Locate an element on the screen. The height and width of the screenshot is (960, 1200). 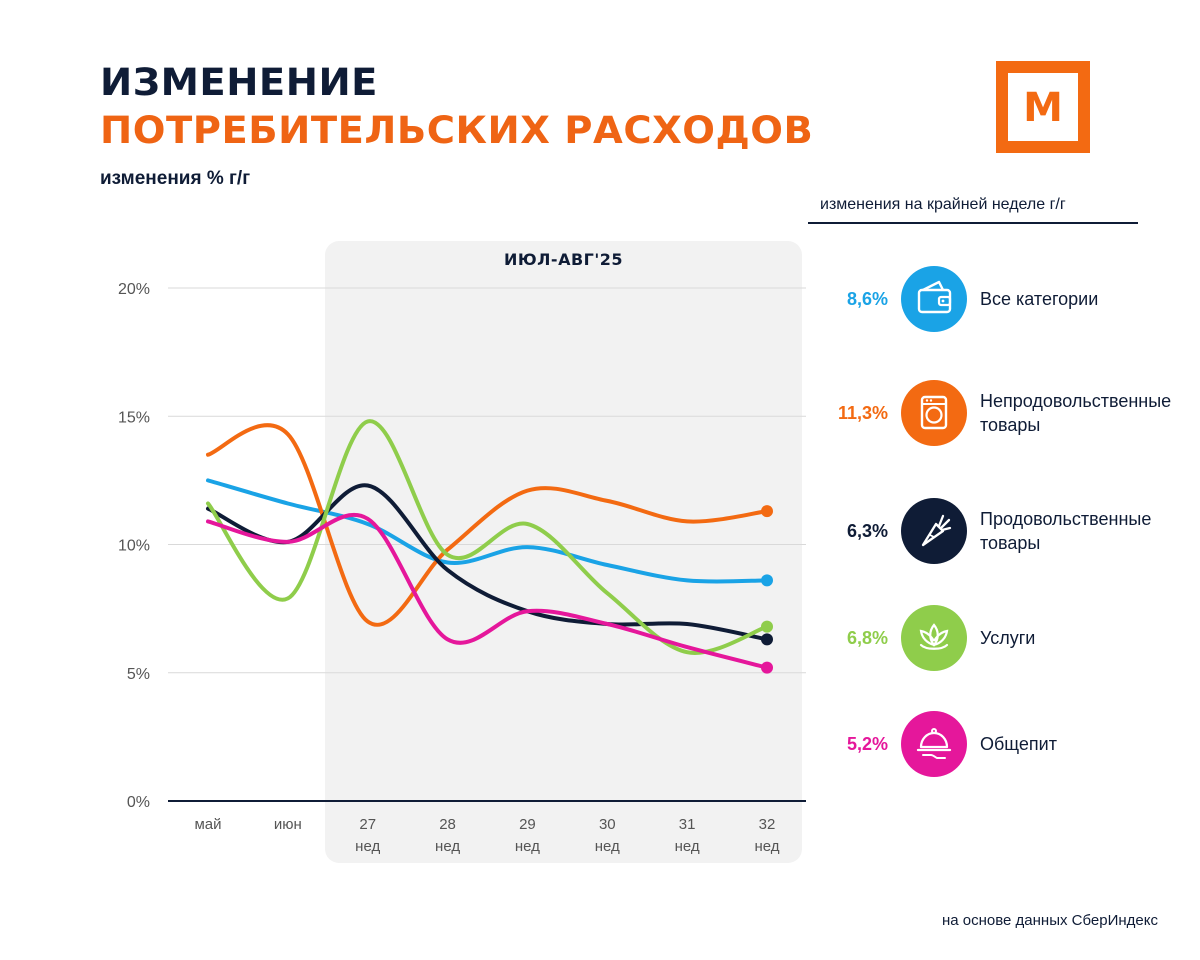
y-tick-label: 0% is located at coordinates (138, 802).